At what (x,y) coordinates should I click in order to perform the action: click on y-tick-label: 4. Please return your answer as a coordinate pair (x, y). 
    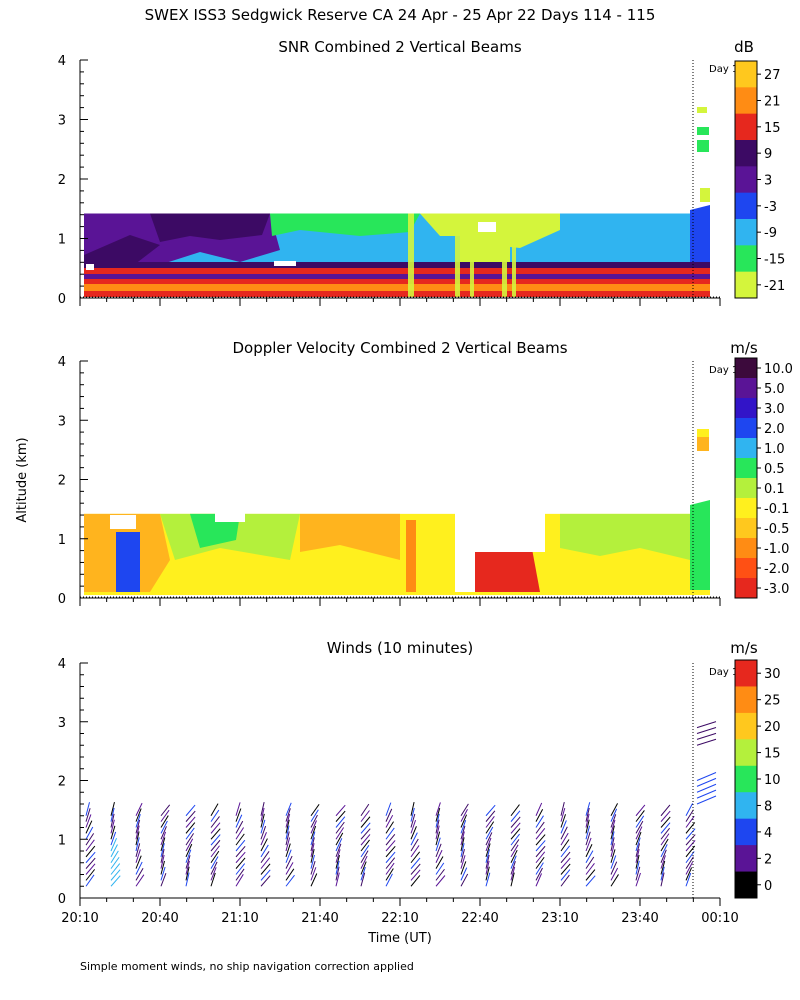
    Looking at the image, I should click on (62, 362).